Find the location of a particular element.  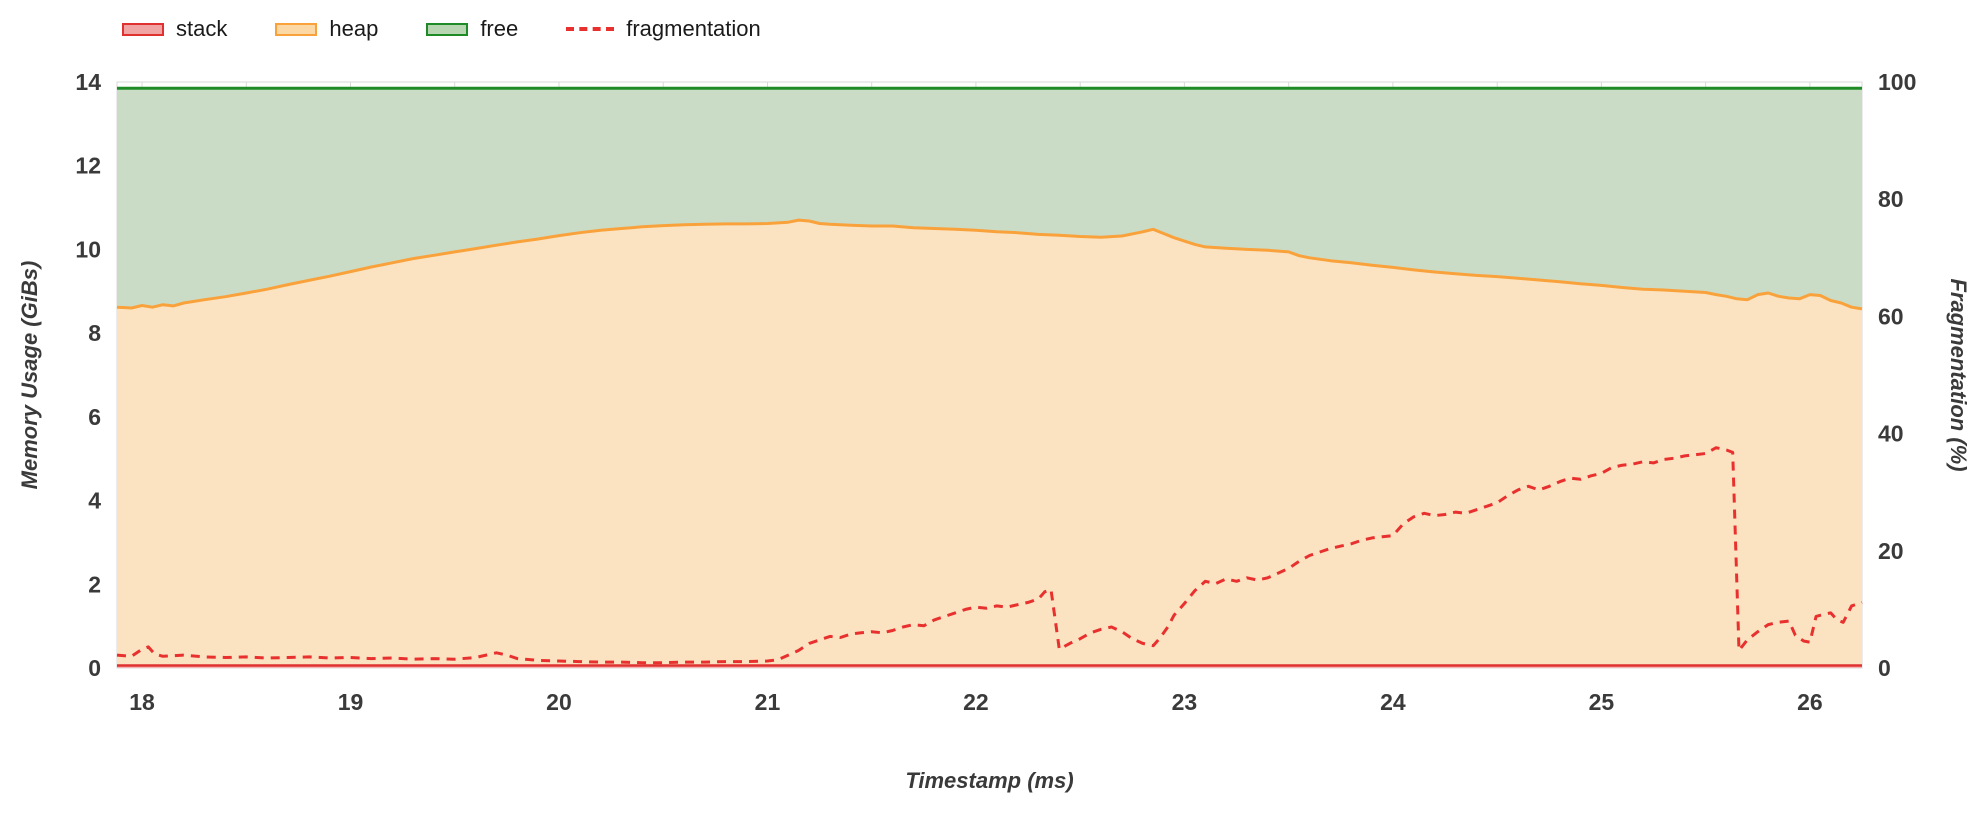

y-right-tick-label: 40 is located at coordinates (1891, 434).